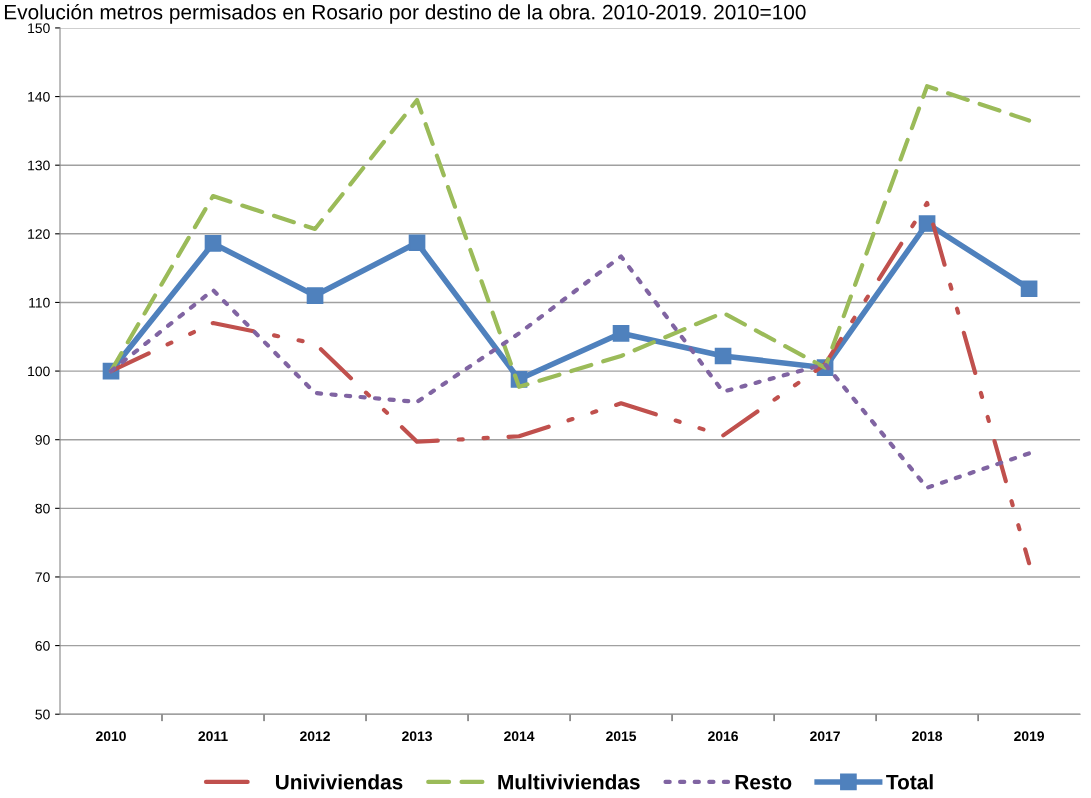 Image resolution: width=1091 pixels, height=798 pixels. Describe the element at coordinates (1029, 736) in the screenshot. I see `x-tick-label: 2019` at that location.